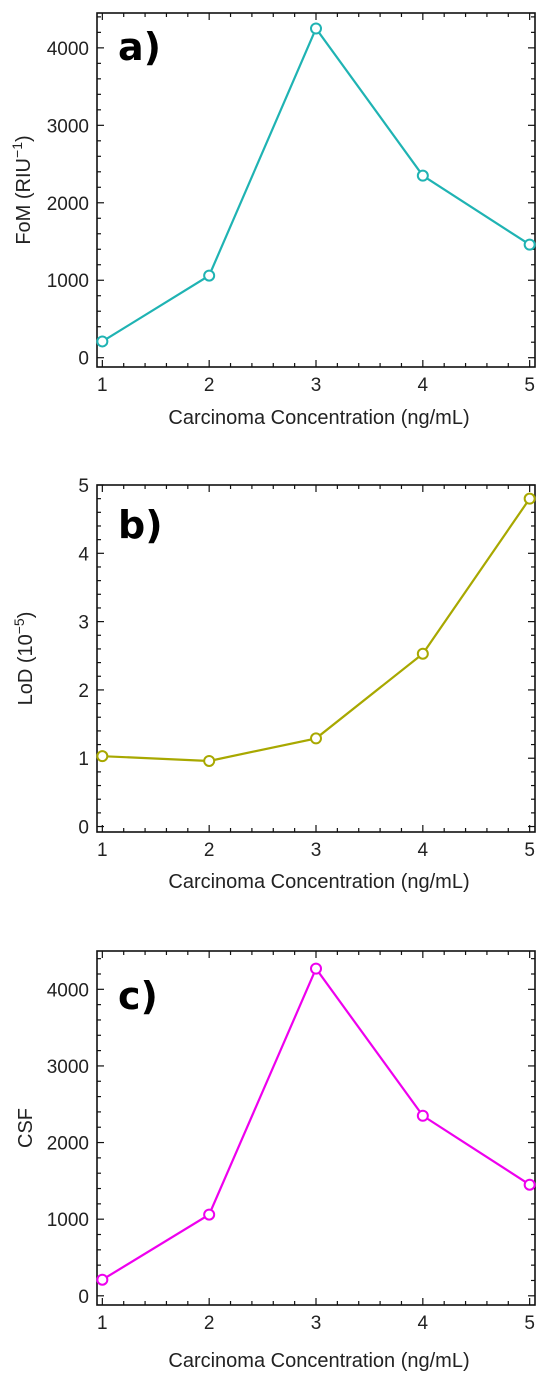  I want to click on panel-label: a), so click(139, 47).